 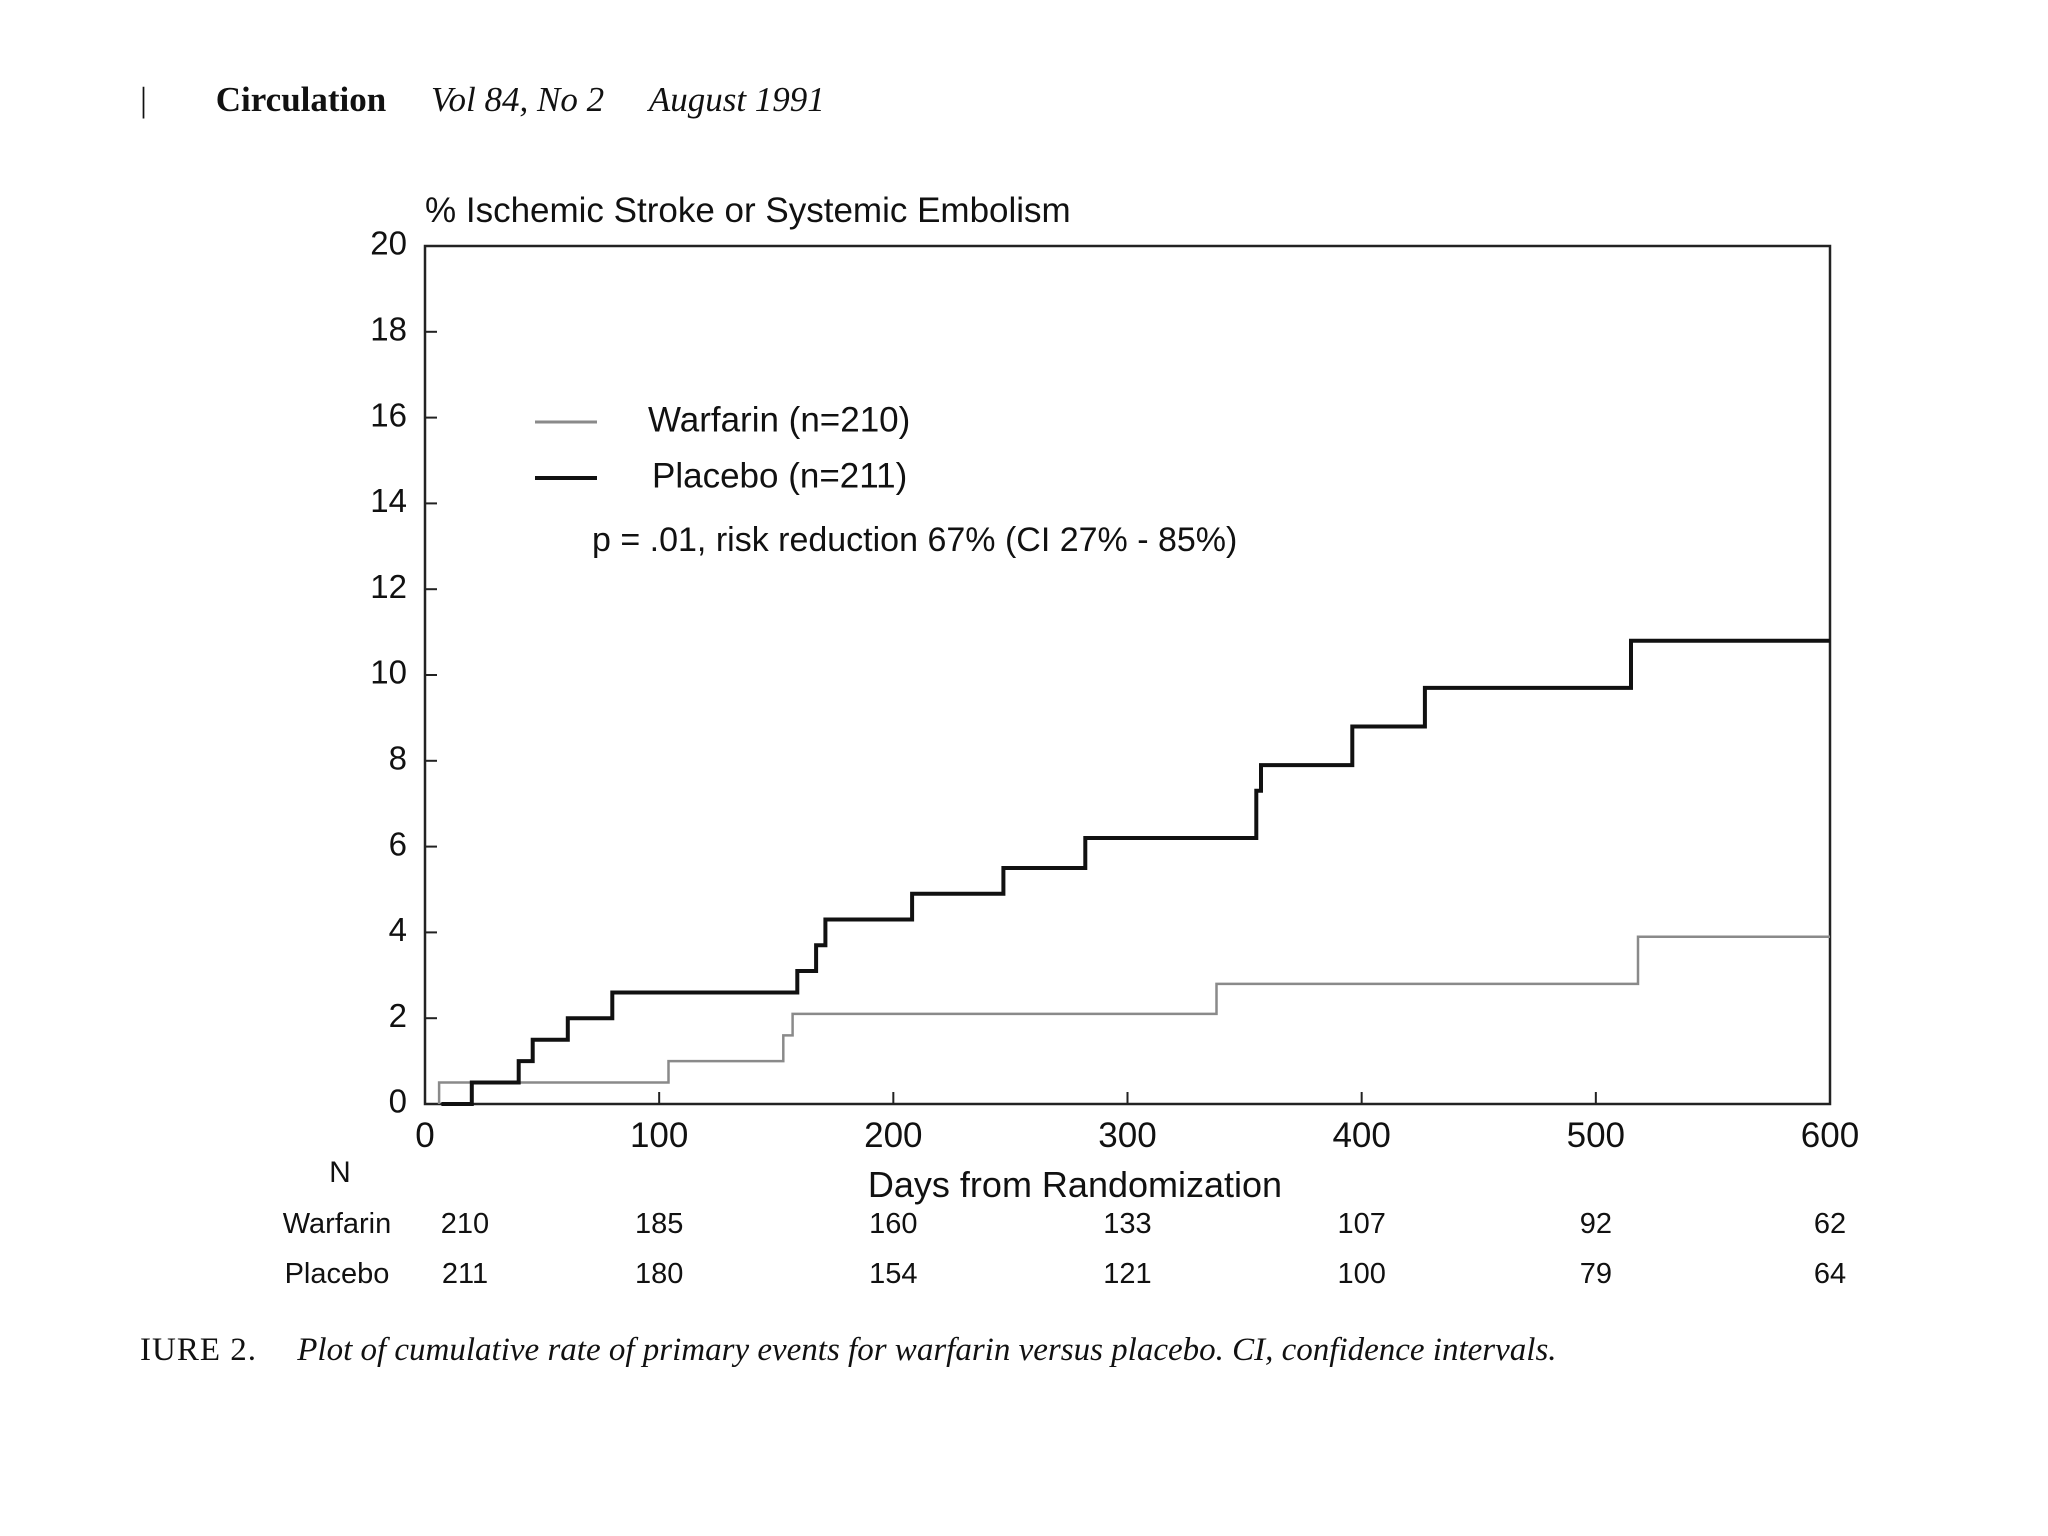 I want to click on x-tick-label: 500, so click(x=1596, y=1135).